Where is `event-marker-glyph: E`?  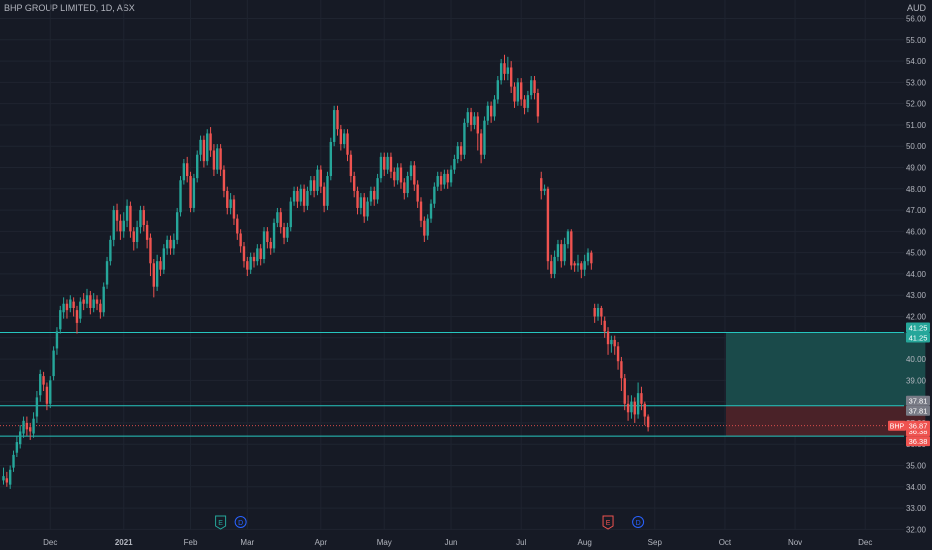 event-marker-glyph: E is located at coordinates (608, 523).